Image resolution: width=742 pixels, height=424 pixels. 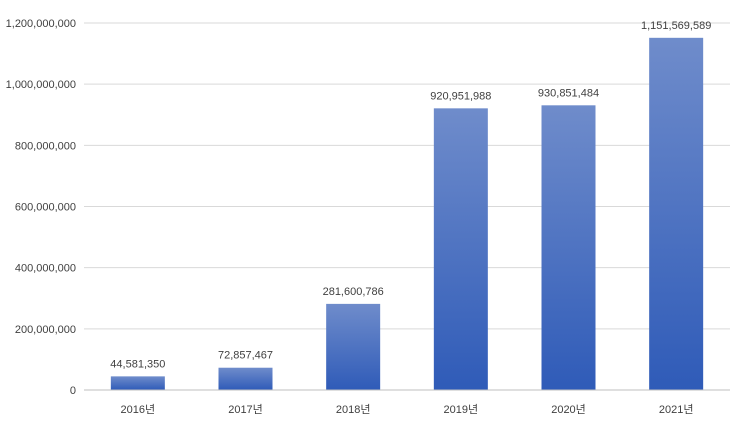 What do you see at coordinates (568, 93) in the screenshot?
I see `data-label: 930,851,484` at bounding box center [568, 93].